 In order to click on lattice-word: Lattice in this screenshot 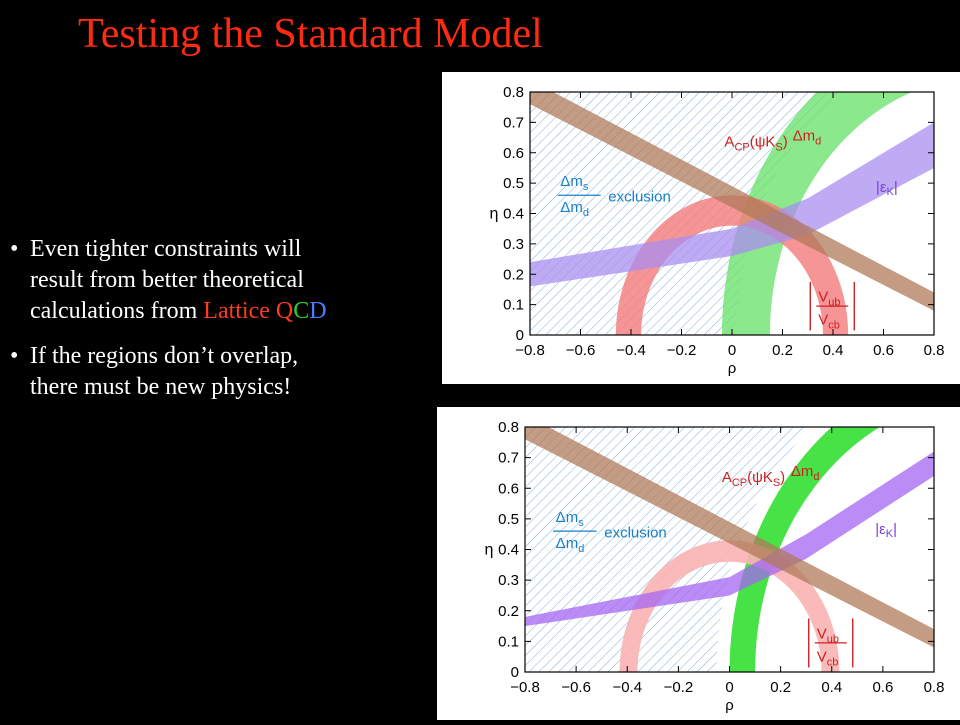, I will do `click(239, 311)`.